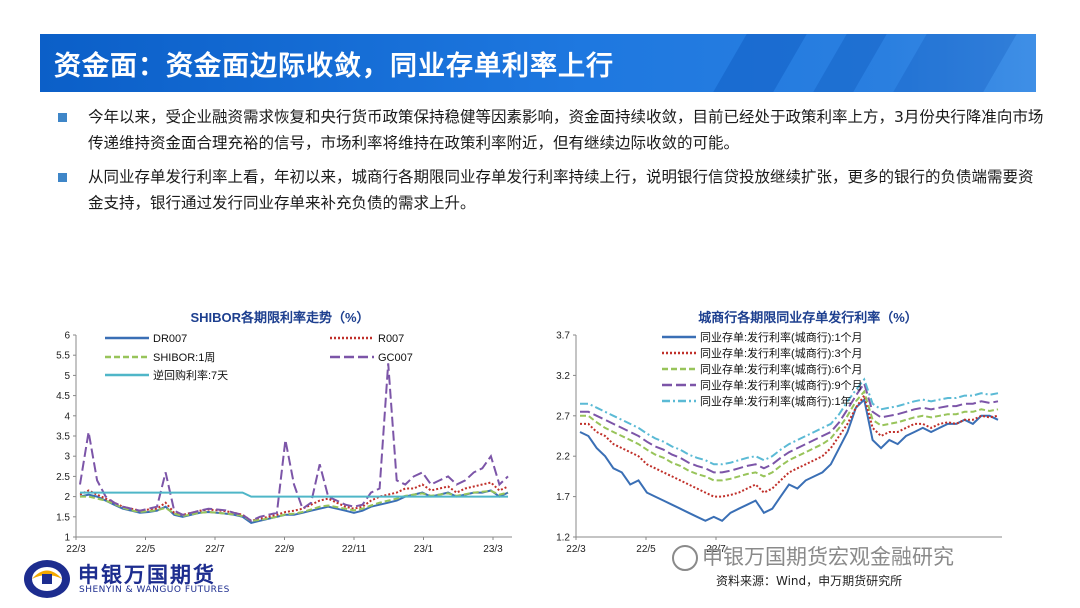 Image resolution: width=1080 pixels, height=608 pixels. Describe the element at coordinates (63, 517) in the screenshot. I see `y-tick-label: 1.5` at that location.